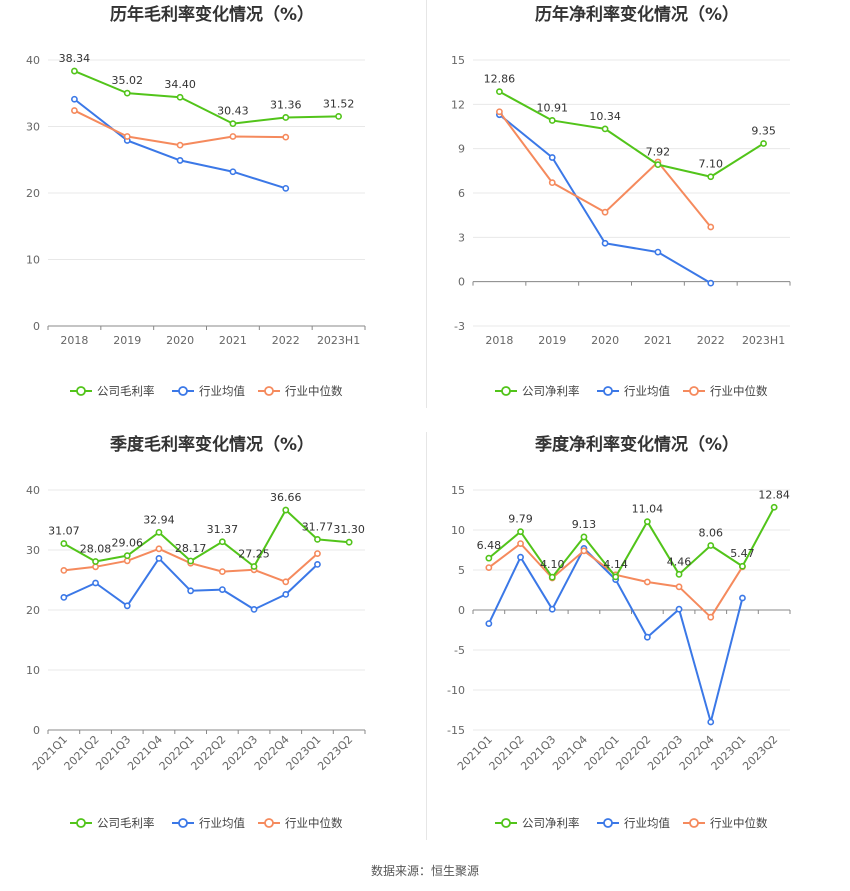 This screenshot has height=891, width=850. I want to click on x-tick-label: 2023H1, so click(763, 340).